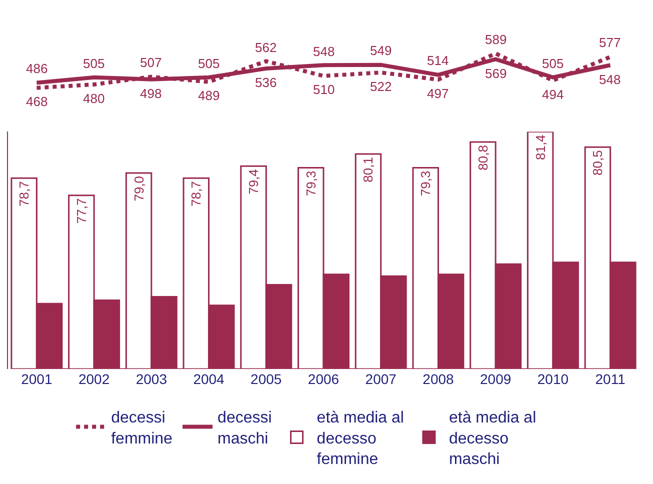 The image size is (653, 484). Describe the element at coordinates (151, 93) in the screenshot. I see `data-label: 498` at that location.